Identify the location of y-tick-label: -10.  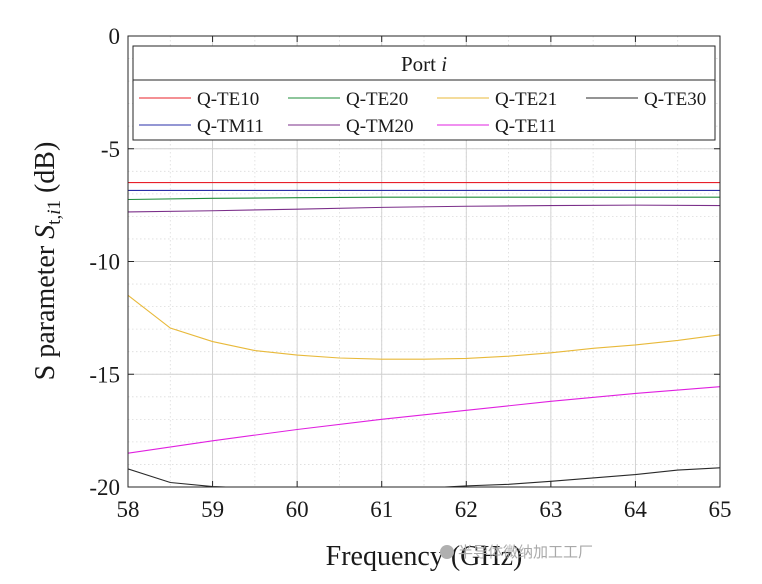
(104, 262).